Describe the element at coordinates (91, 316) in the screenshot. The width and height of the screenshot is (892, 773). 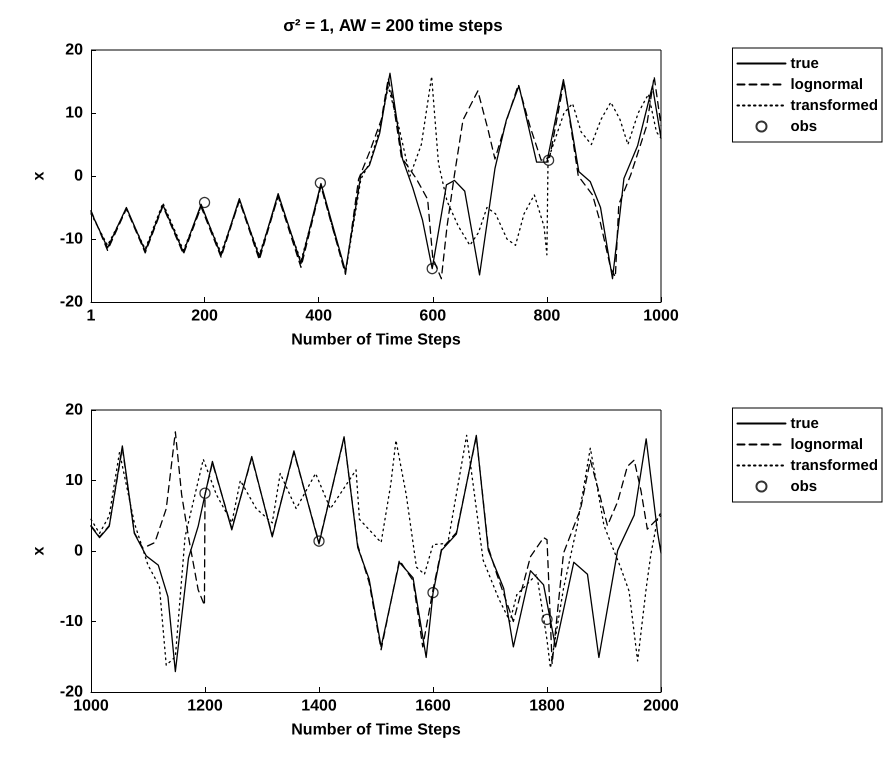
I see `x-tick-label: 1` at that location.